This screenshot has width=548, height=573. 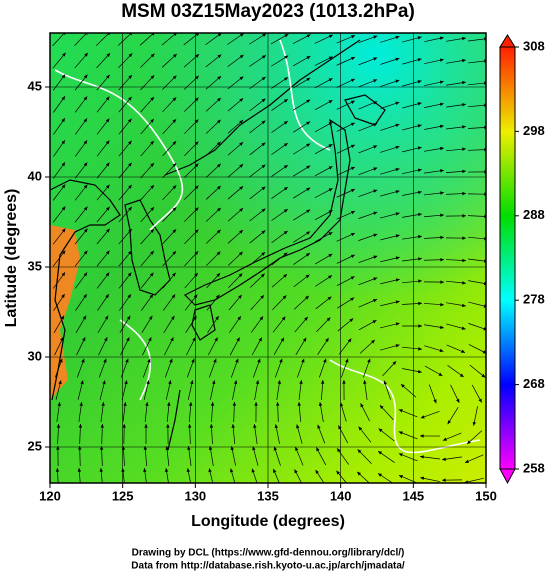 What do you see at coordinates (65, 312) in the screenshot?
I see `warm-land` at bounding box center [65, 312].